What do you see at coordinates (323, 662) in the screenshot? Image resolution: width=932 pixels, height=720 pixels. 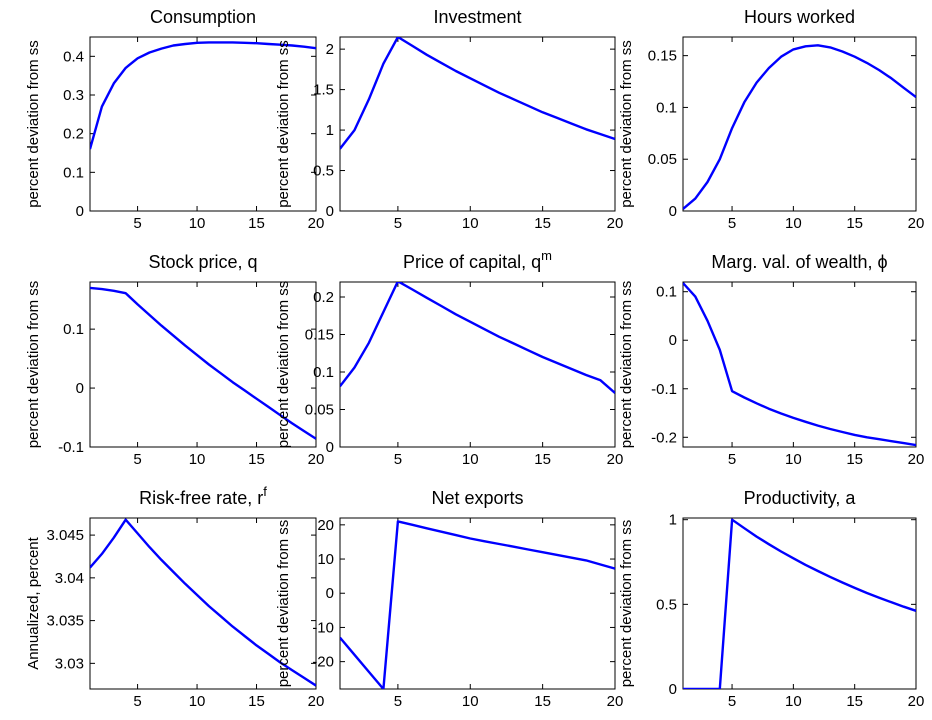 I see `y-tick-label: -20` at bounding box center [323, 662].